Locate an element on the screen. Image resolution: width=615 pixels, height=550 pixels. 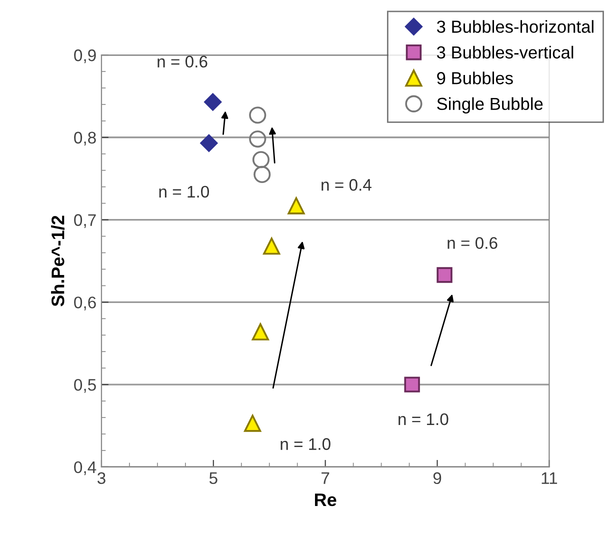
y-tick-label: 0,5 is located at coordinates (85, 385).